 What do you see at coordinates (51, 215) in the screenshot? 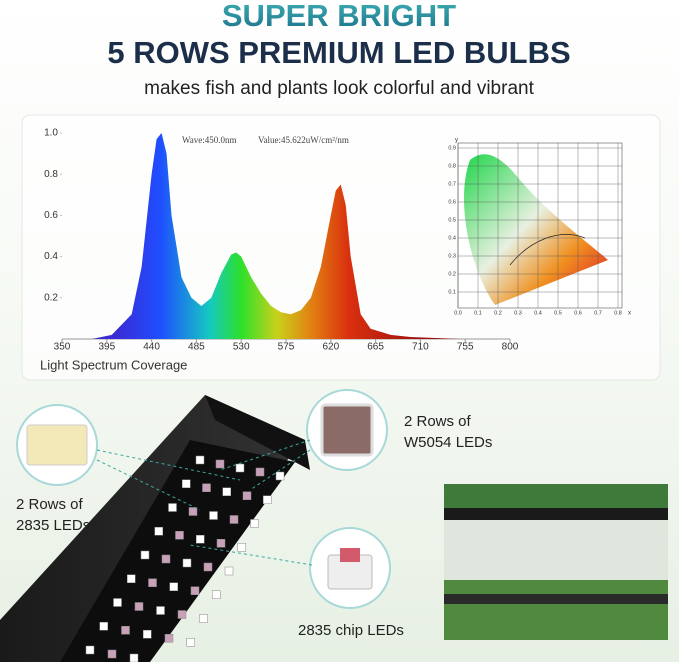
I see `y-tick-label: 0.6` at bounding box center [51, 215].